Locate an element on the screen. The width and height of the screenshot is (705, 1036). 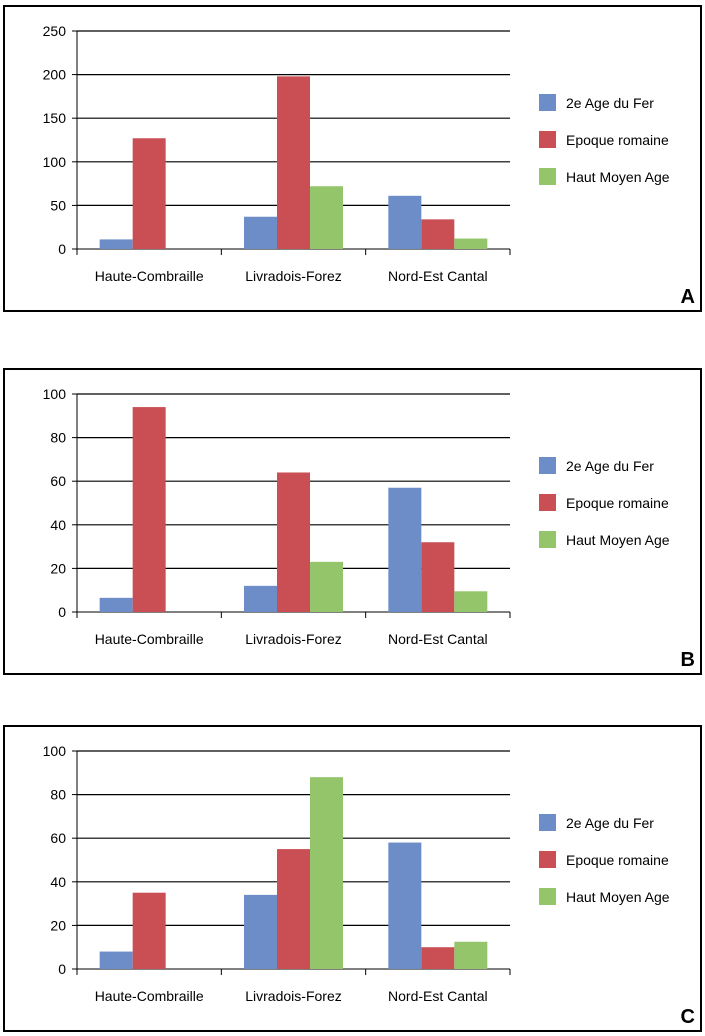
y-tick-label: 50 is located at coordinates (58, 205).